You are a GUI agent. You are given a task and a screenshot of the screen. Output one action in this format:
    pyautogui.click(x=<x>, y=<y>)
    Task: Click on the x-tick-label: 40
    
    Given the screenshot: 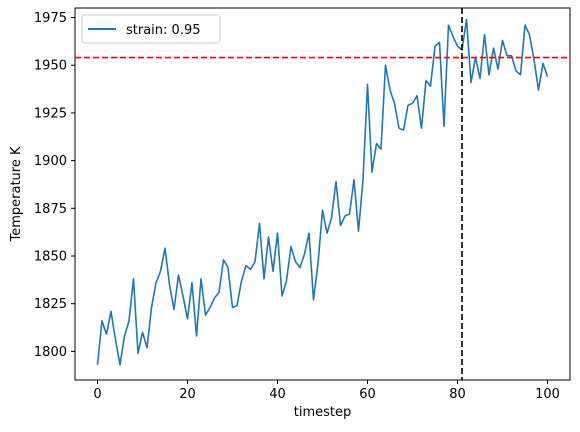 What is the action you would take?
    pyautogui.click(x=277, y=394)
    